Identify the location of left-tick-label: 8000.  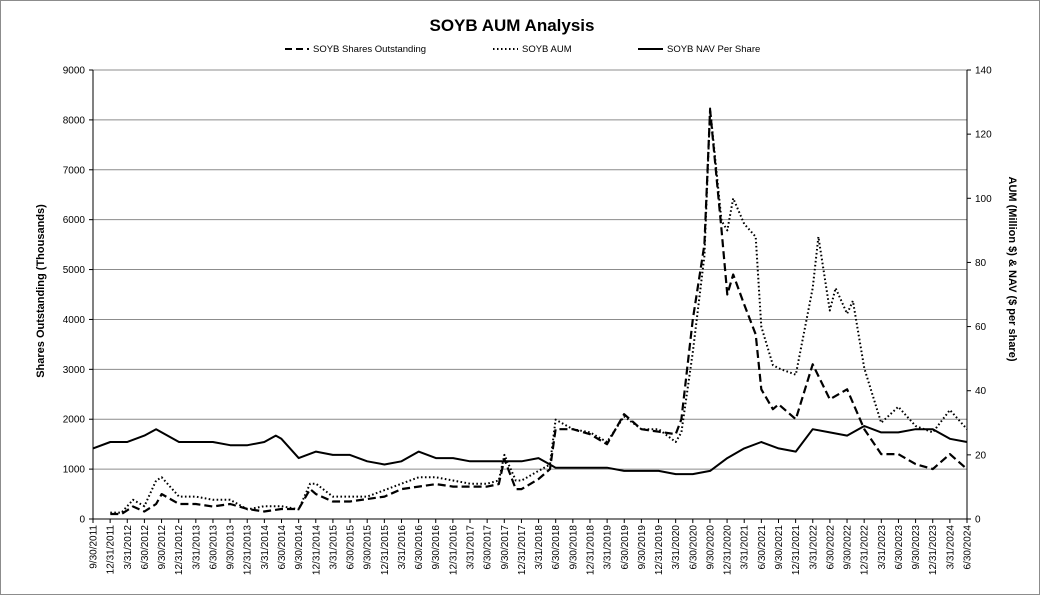
(74, 120).